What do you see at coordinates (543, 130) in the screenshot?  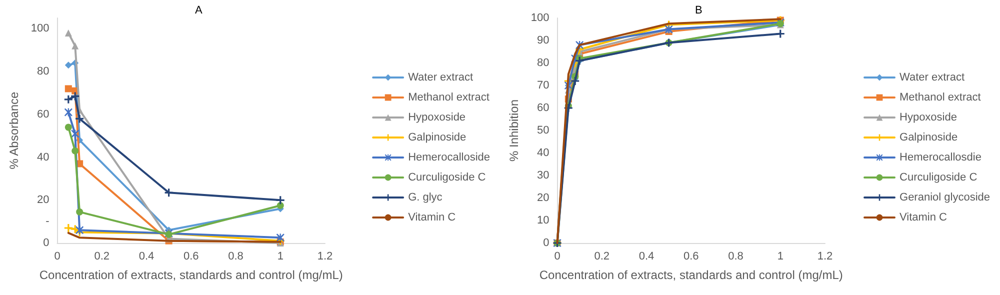 I see `y-tick-label: 50` at bounding box center [543, 130].